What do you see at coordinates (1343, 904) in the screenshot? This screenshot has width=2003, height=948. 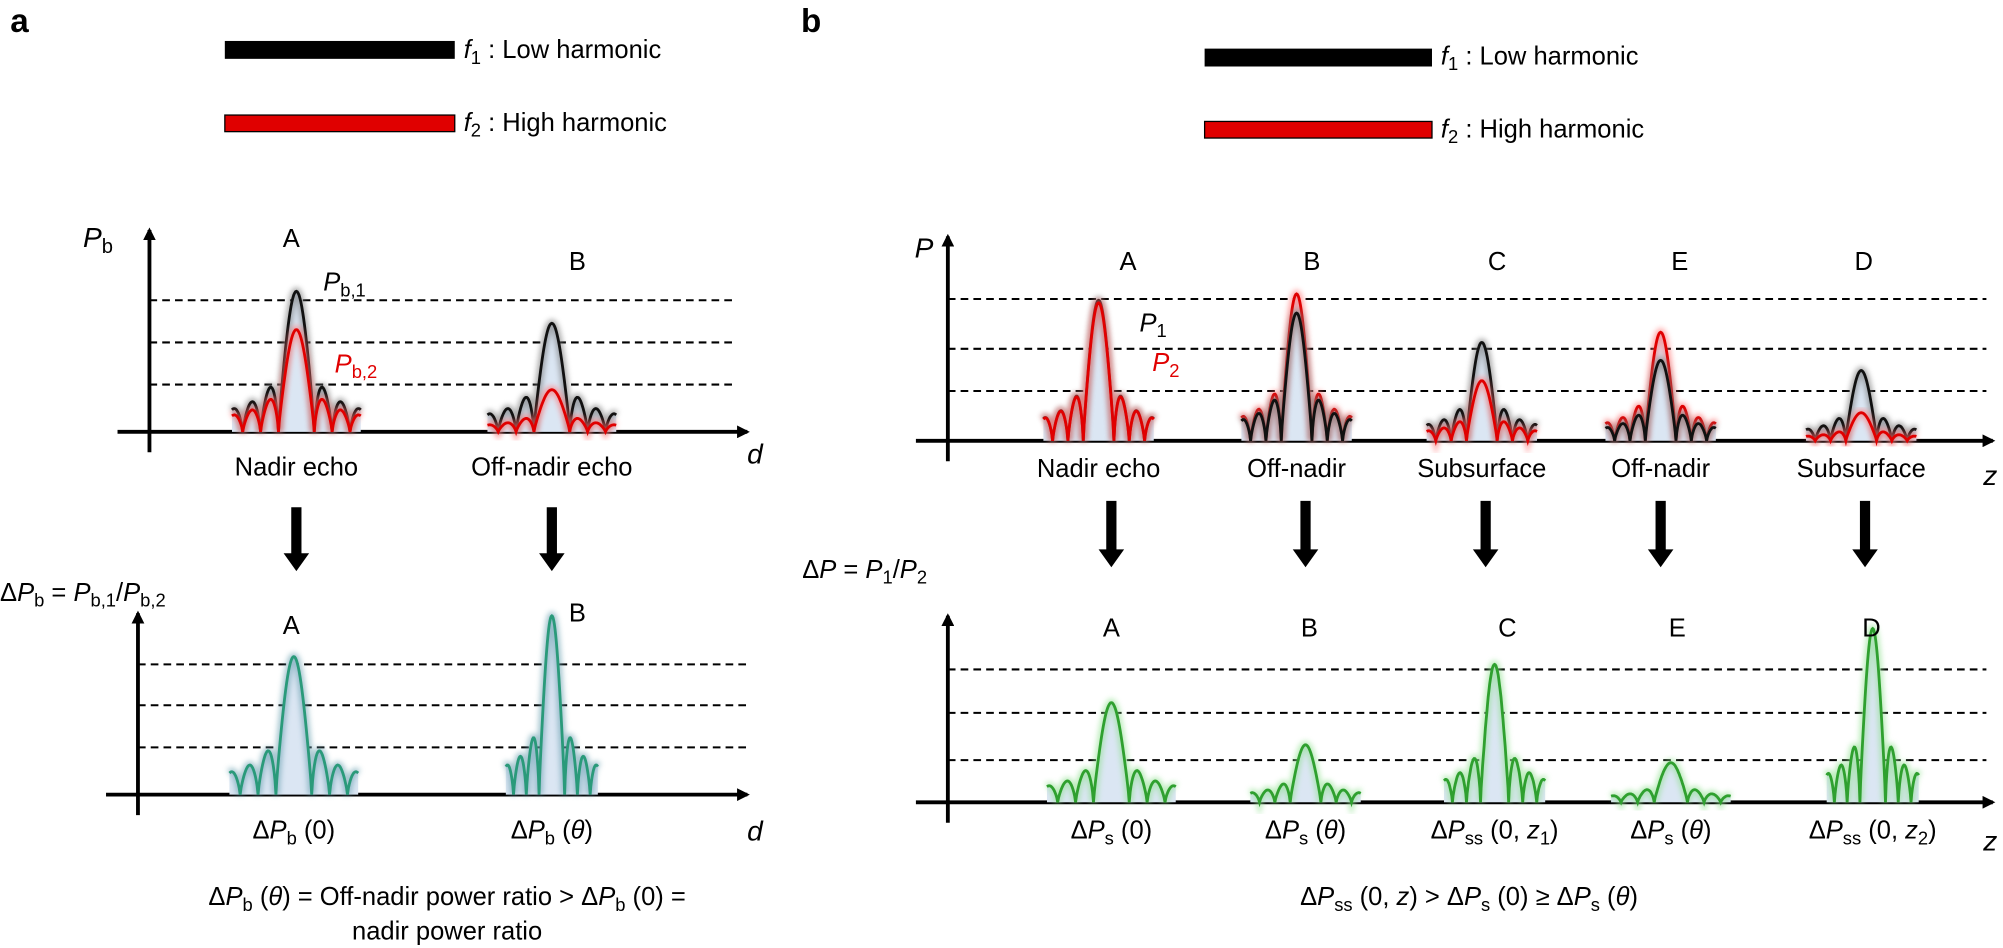 I see `text-run: ss` at bounding box center [1343, 904].